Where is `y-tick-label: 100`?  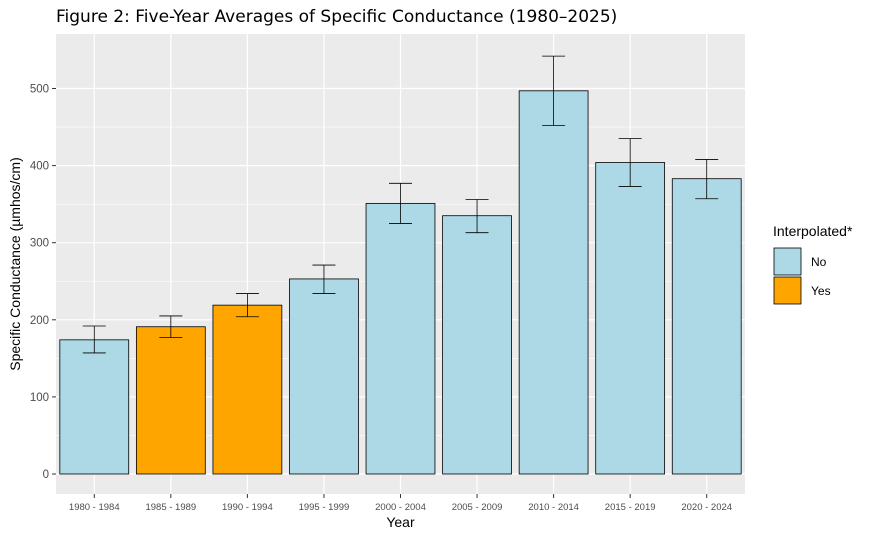
y-tick-label: 100 is located at coordinates (39, 398).